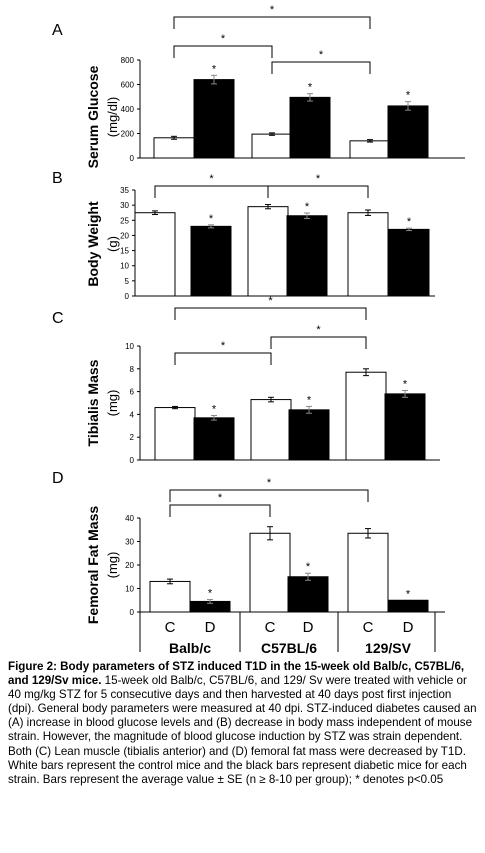 The width and height of the screenshot is (485, 853). Describe the element at coordinates (112, 117) in the screenshot. I see `y-axis-unit: (mg/dl)` at that location.